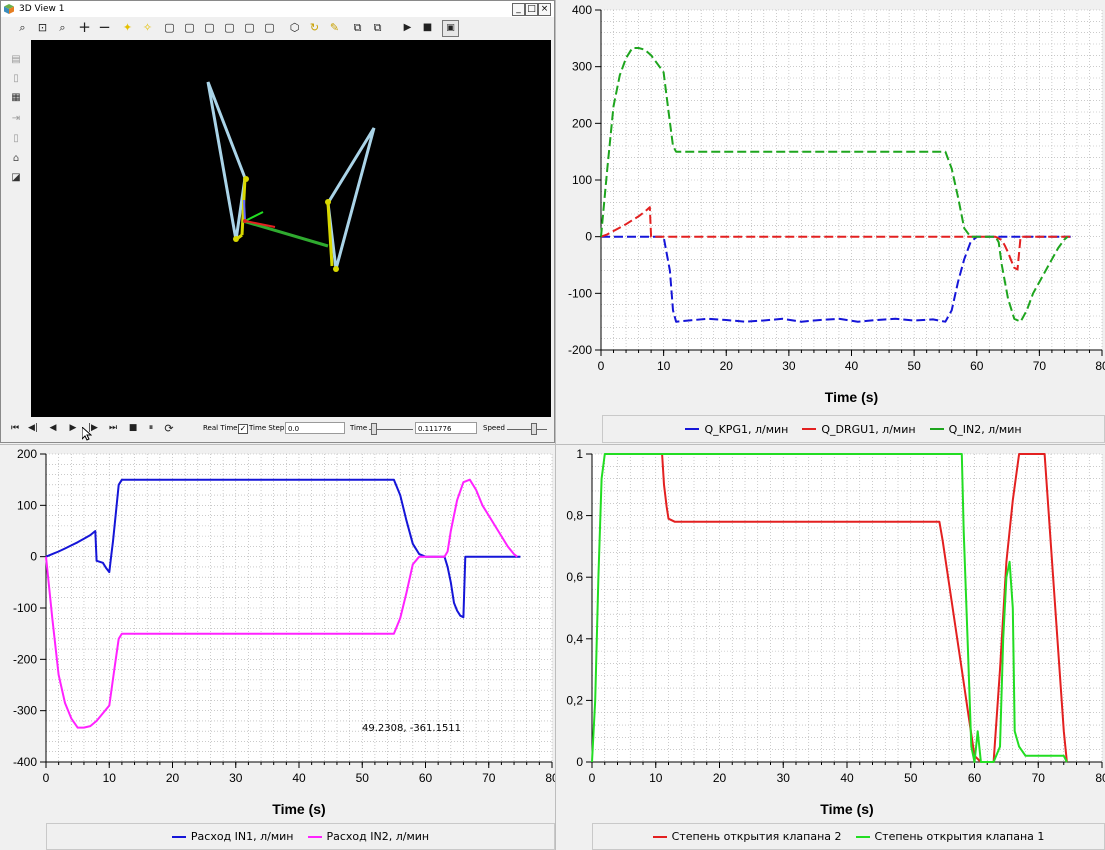 This screenshot has height=850, width=1105. Describe the element at coordinates (73, 428) in the screenshot. I see `play-forward-button: ▶` at that location.